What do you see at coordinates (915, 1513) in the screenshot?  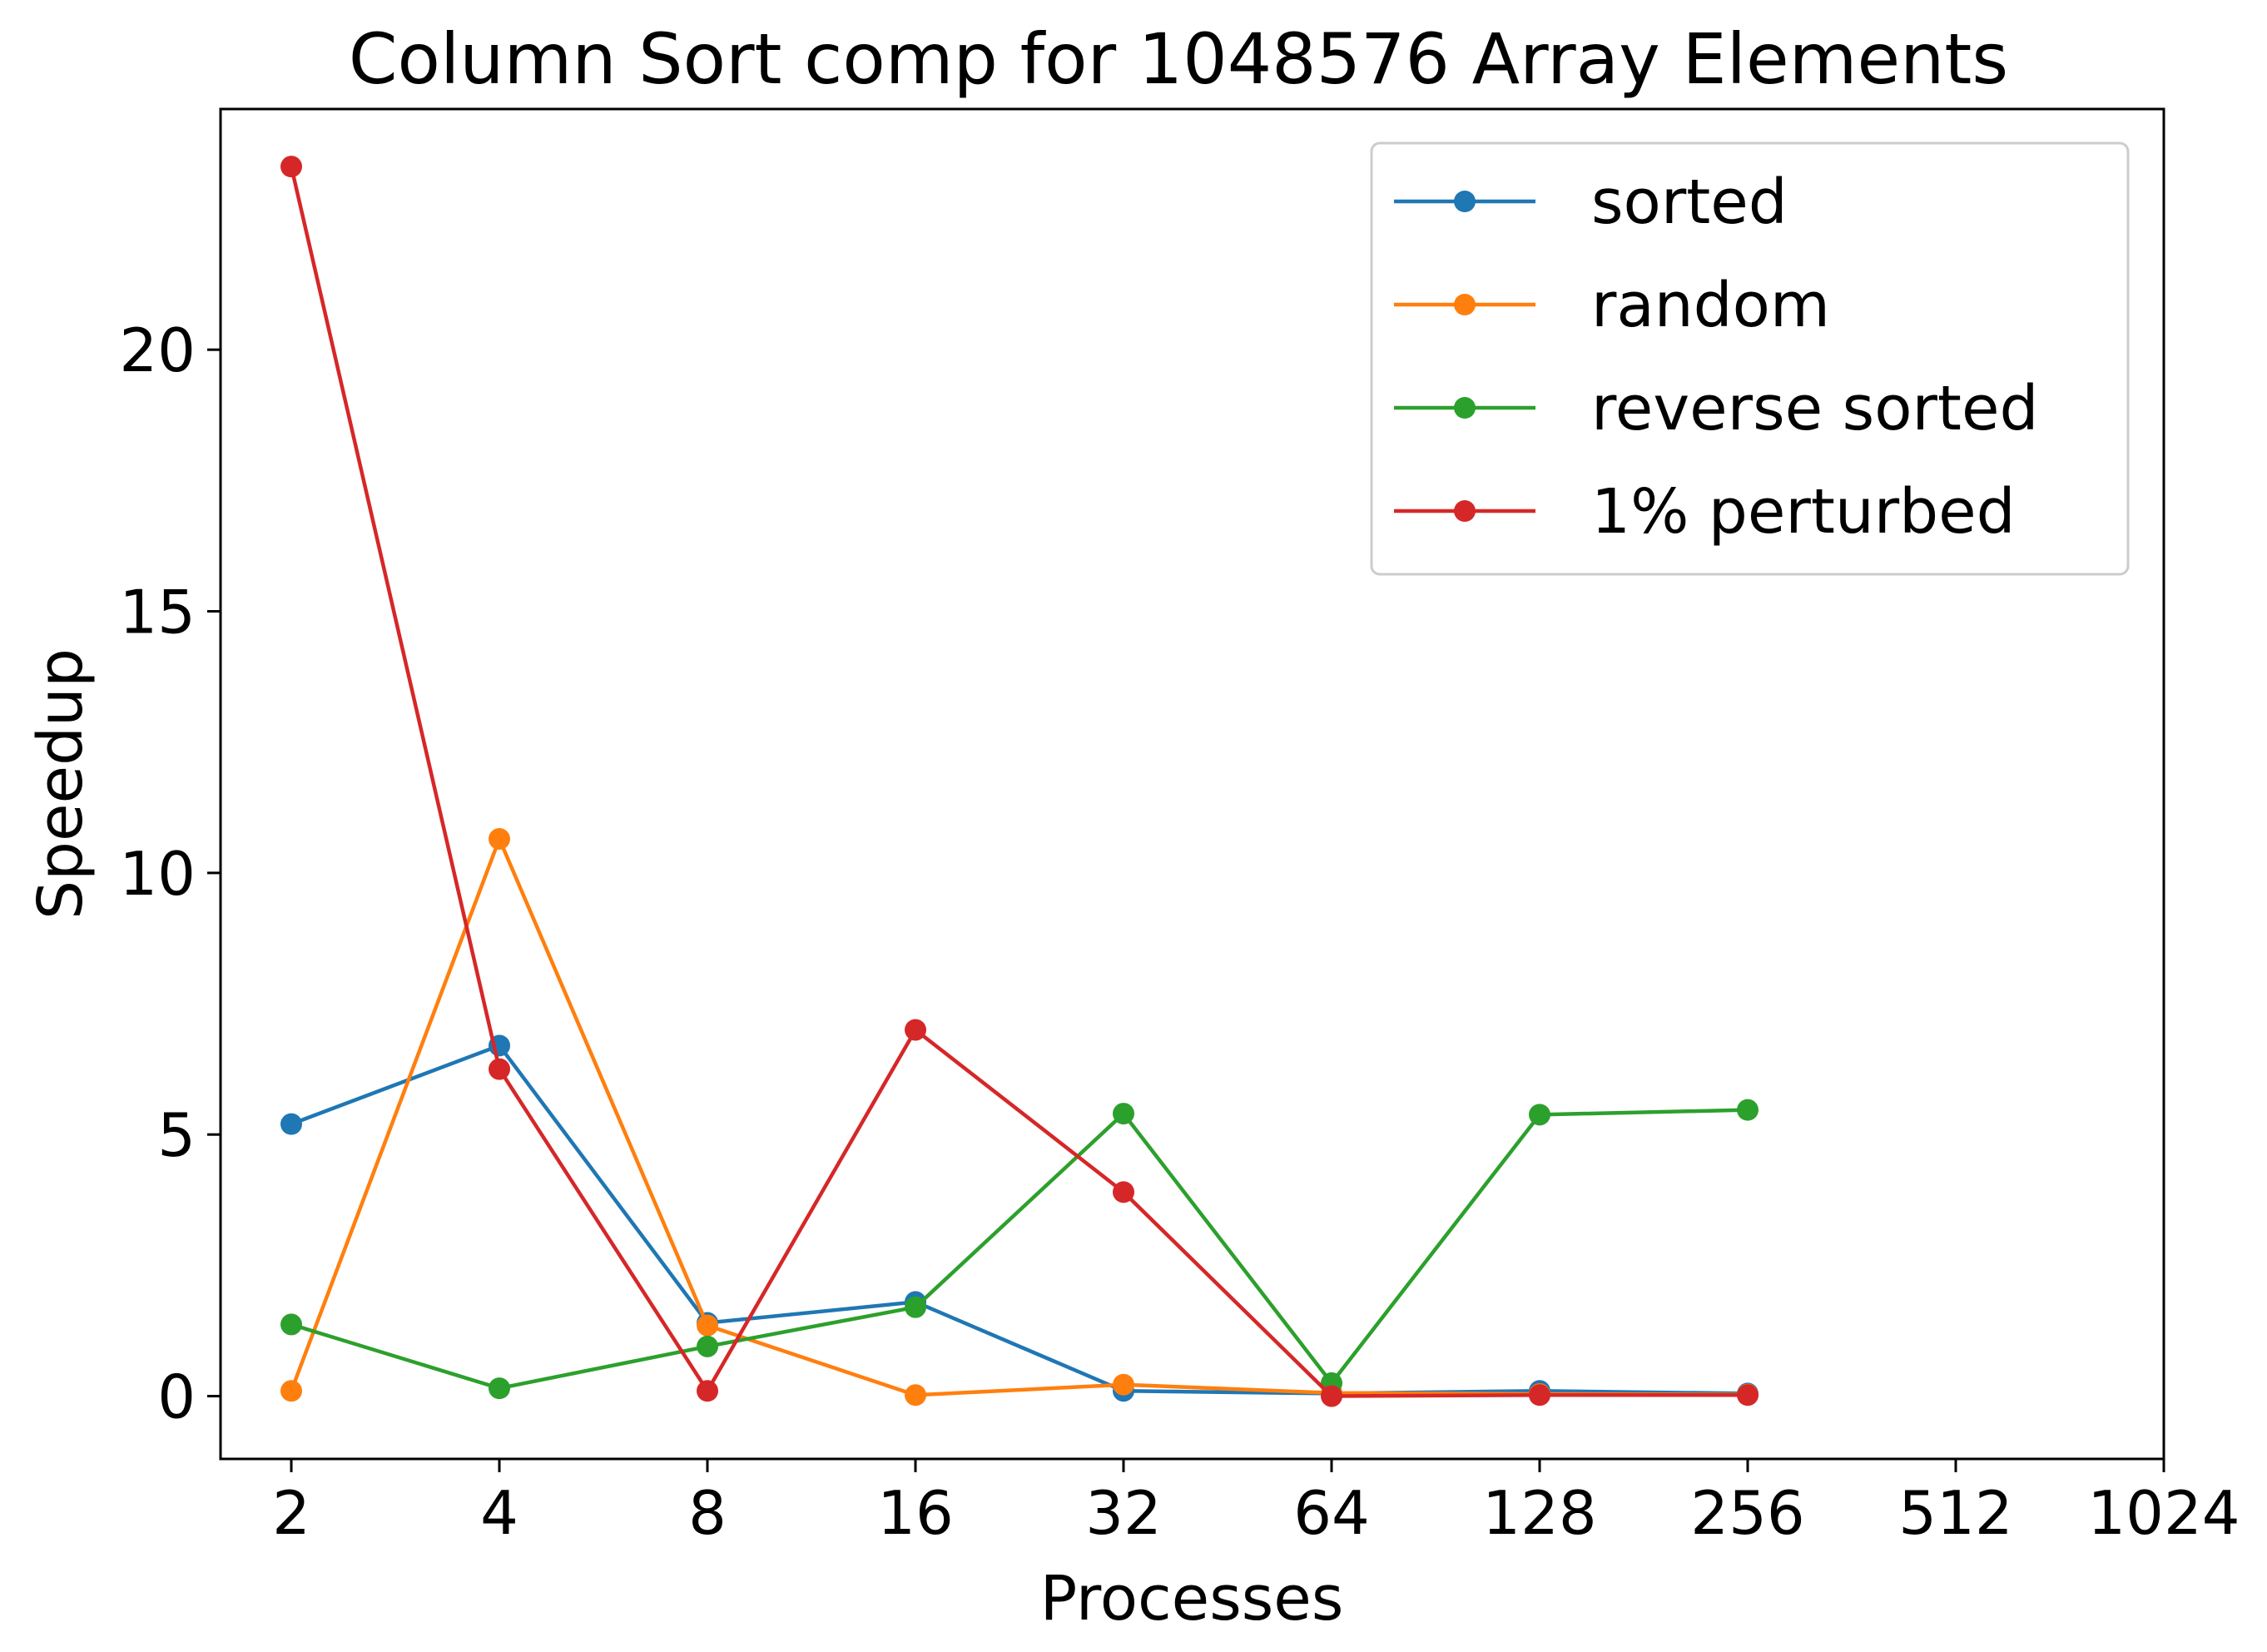 I see `x-tick-label: 16` at bounding box center [915, 1513].